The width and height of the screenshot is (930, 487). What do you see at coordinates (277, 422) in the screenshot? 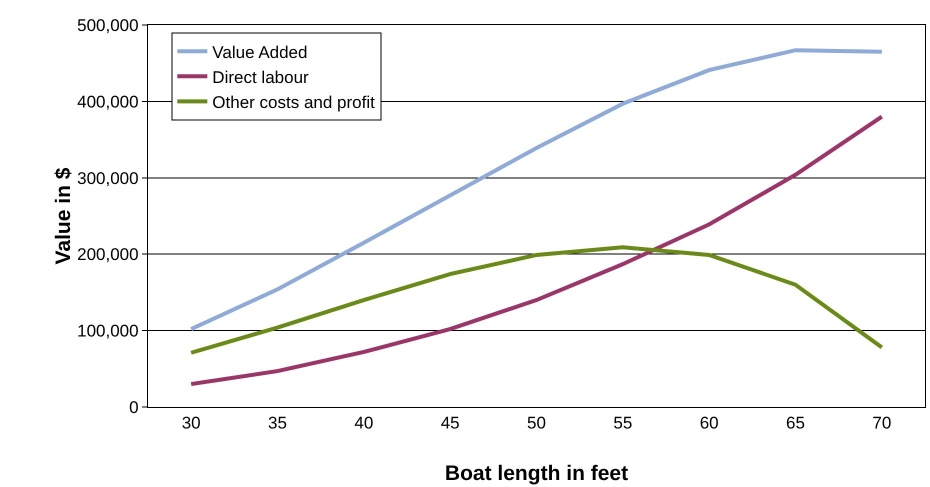
I see `x-tick-label: 35` at bounding box center [277, 422].